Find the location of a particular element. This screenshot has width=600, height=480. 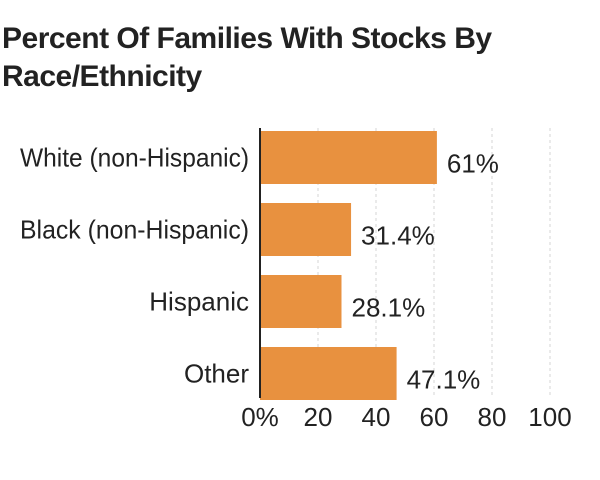

x-tick-label-20: 20 is located at coordinates (318, 417).